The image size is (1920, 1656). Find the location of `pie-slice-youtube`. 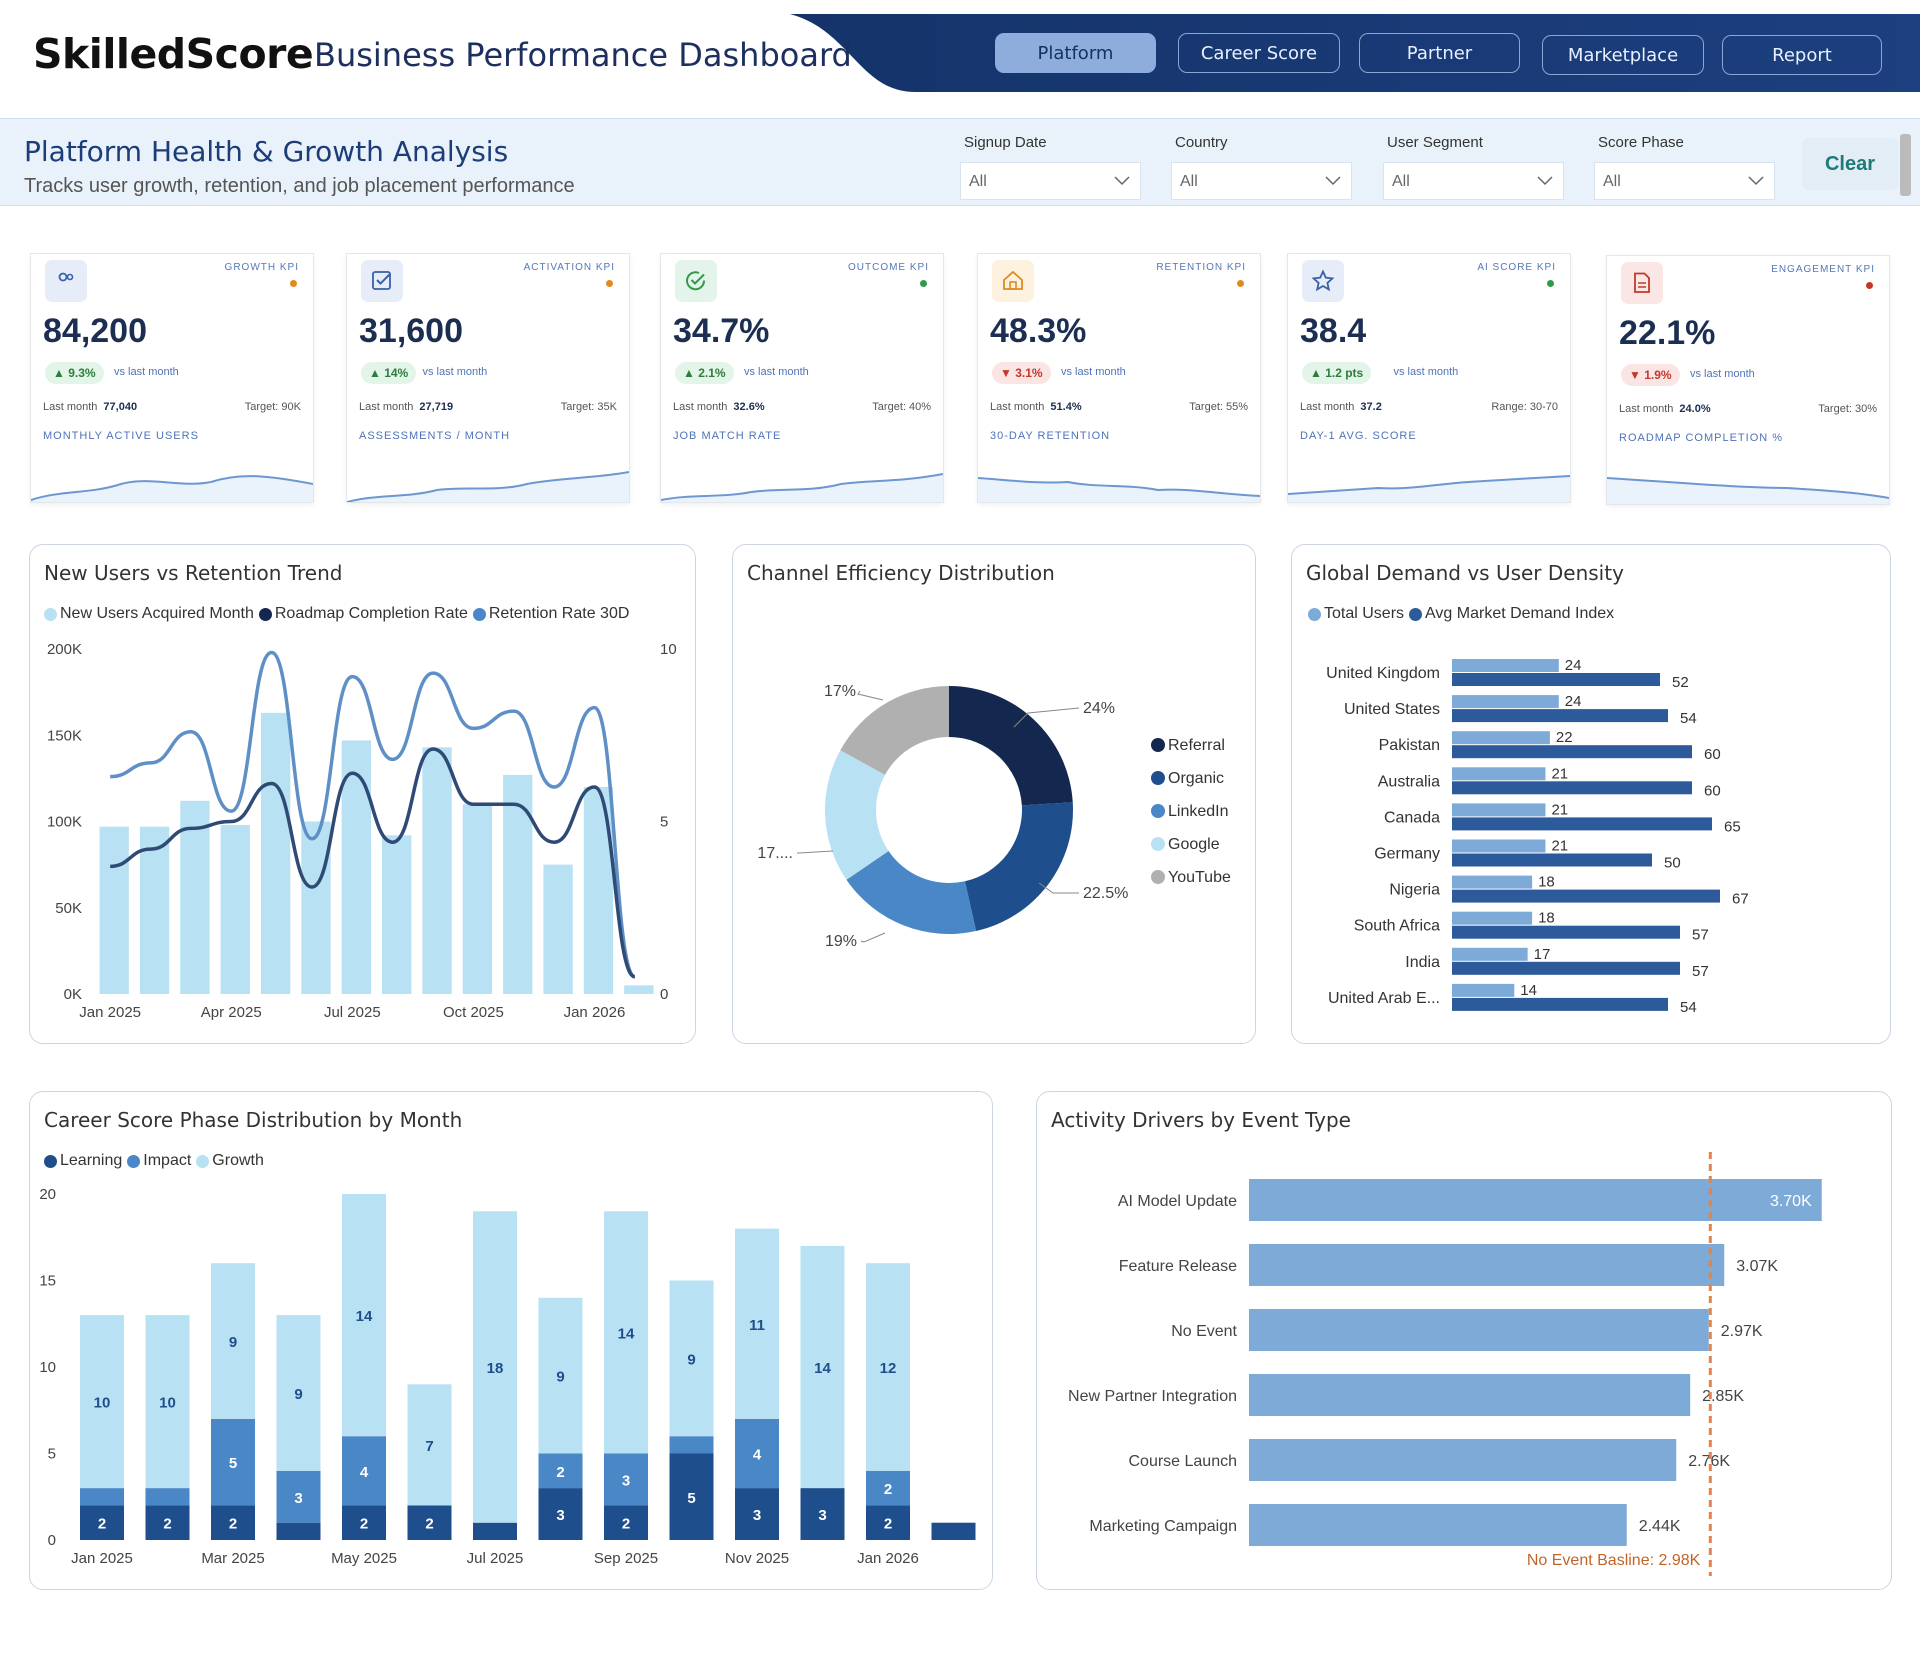

pie-slice-youtube is located at coordinates (894, 730).